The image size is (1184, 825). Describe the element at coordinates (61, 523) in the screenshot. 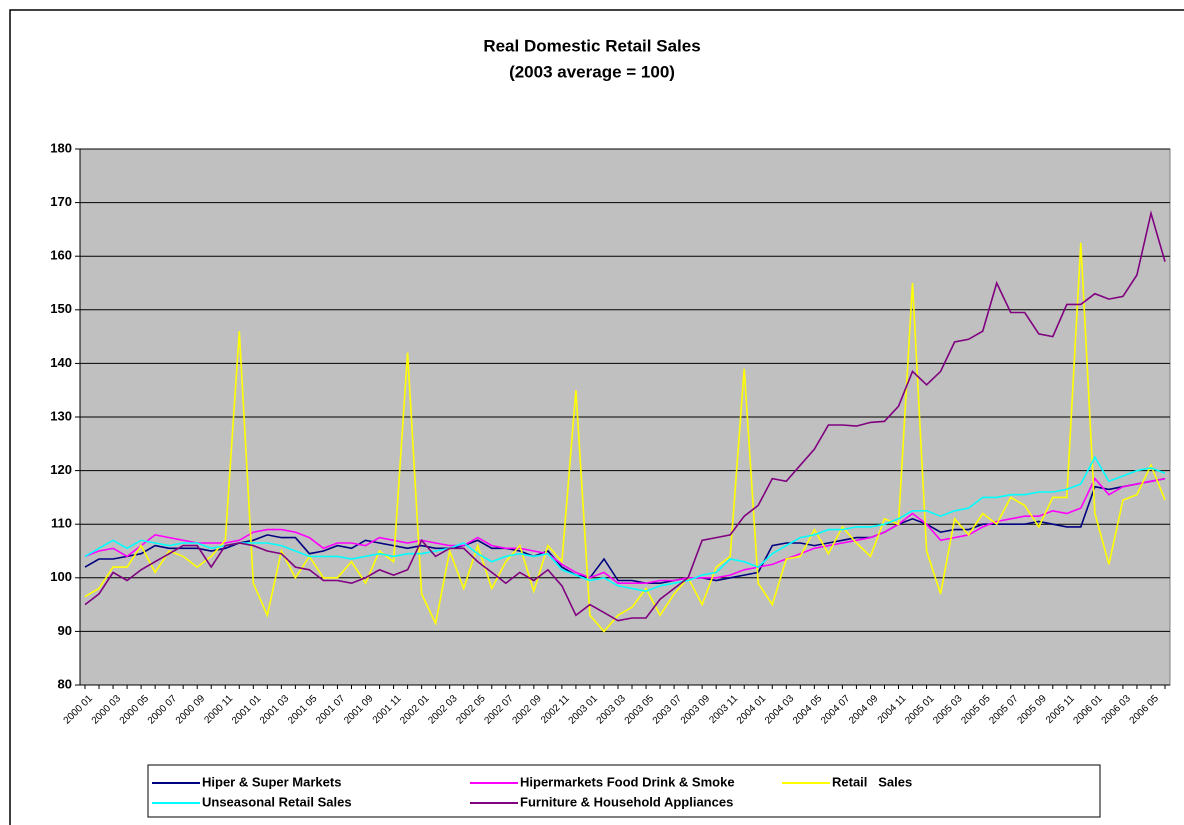

I see `y-tick-label: 110` at that location.